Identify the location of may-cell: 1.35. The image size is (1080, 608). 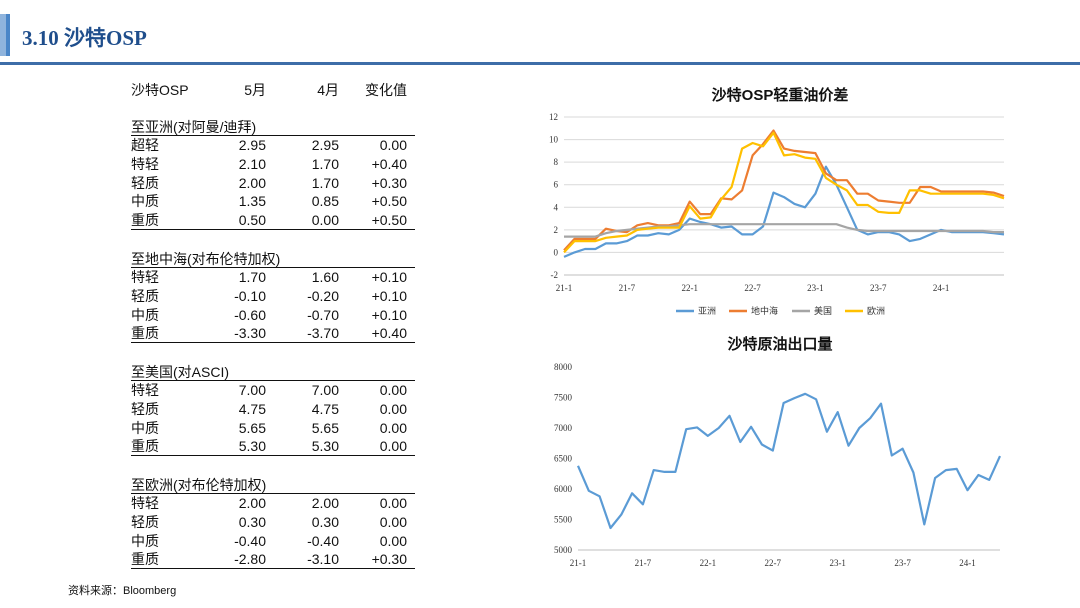
(252, 201).